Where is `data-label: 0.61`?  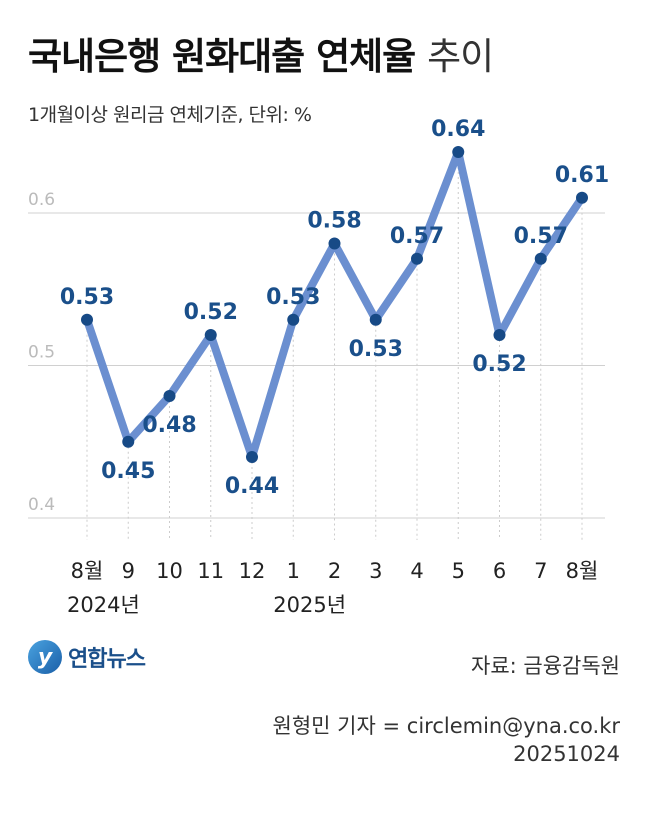
data-label: 0.61 is located at coordinates (582, 175).